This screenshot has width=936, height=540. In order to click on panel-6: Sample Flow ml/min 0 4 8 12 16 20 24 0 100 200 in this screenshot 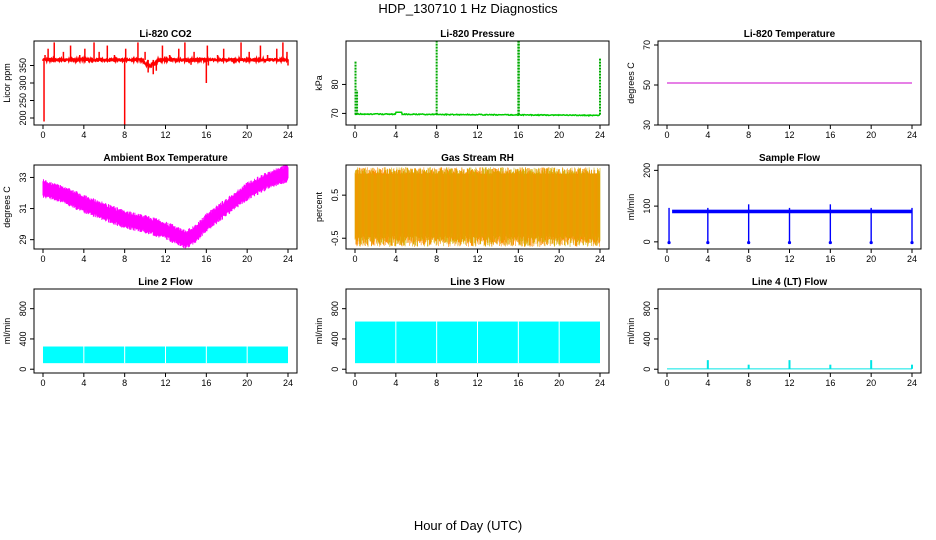, I will do `click(774, 208)`.